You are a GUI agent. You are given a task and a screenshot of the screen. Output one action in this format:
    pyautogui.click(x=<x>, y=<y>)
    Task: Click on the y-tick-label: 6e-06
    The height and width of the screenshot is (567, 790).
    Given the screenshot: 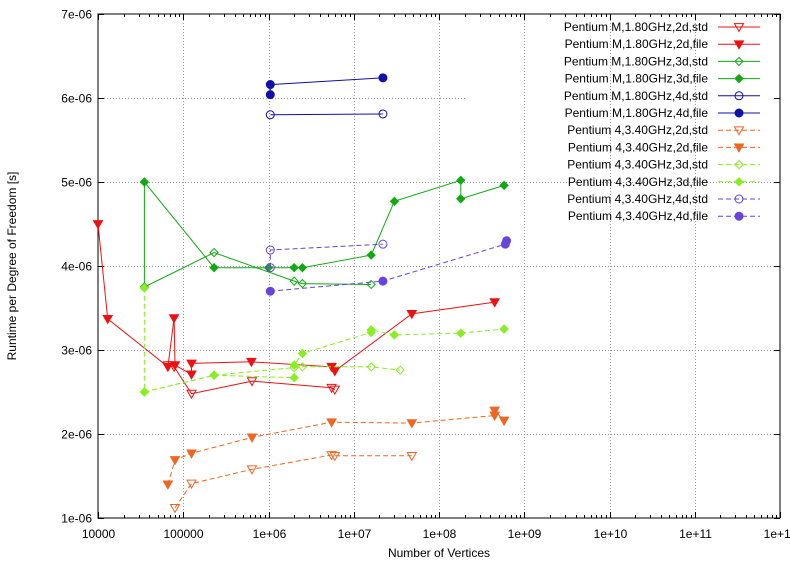 What is the action you would take?
    pyautogui.click(x=76, y=99)
    